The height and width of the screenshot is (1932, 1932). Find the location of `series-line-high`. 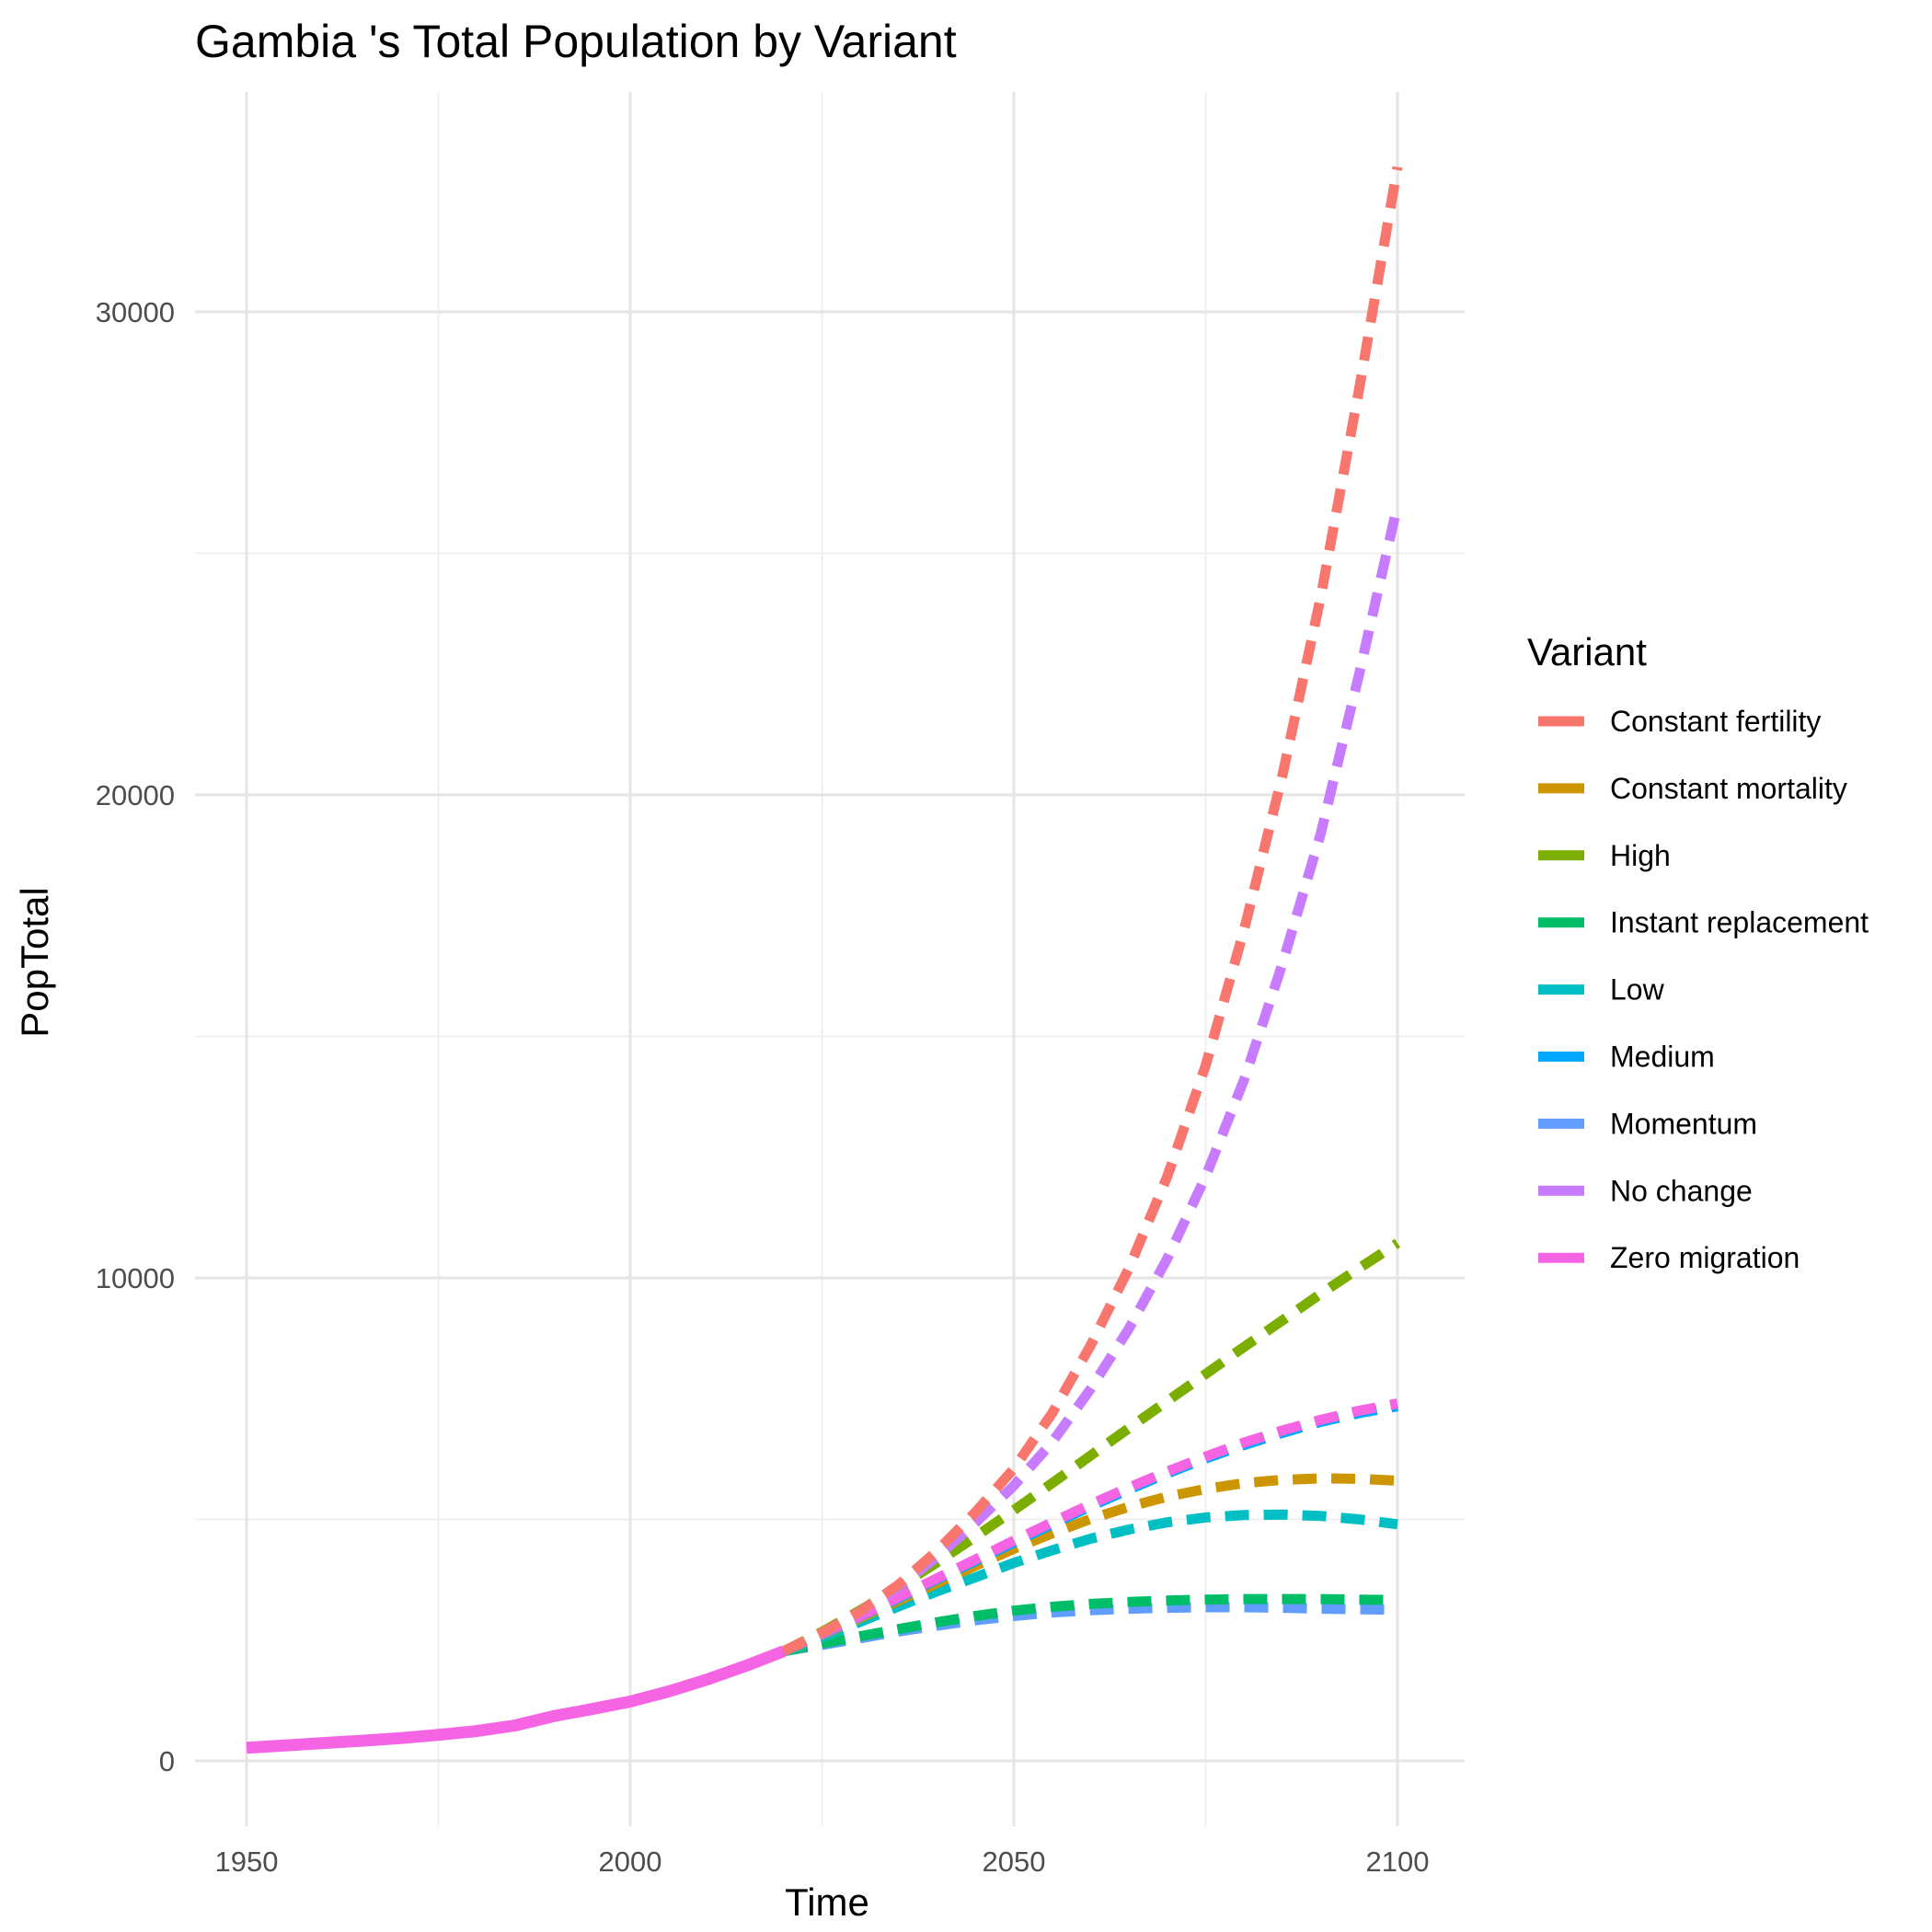

series-line-high is located at coordinates (1091, 1447).